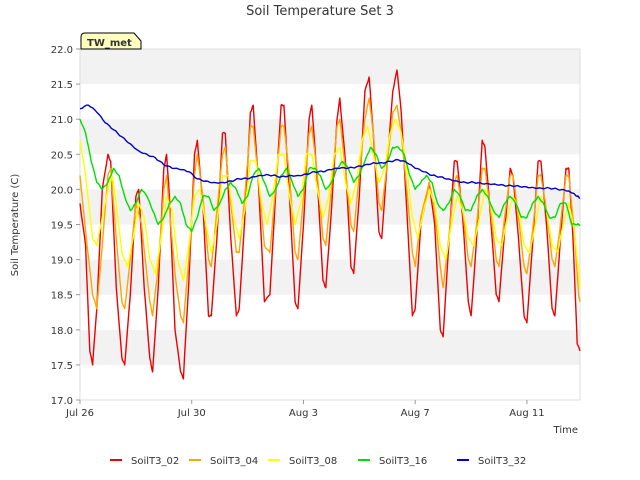 The image size is (640, 480). What do you see at coordinates (62, 50) in the screenshot?
I see `y-tick-label: 22.0` at bounding box center [62, 50].